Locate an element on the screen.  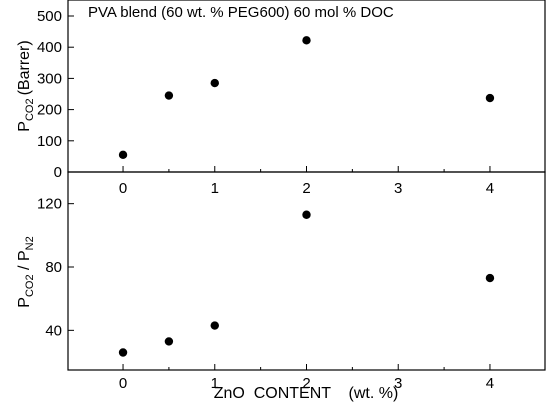
top-y-tick-label: 300 is located at coordinates (49, 78).